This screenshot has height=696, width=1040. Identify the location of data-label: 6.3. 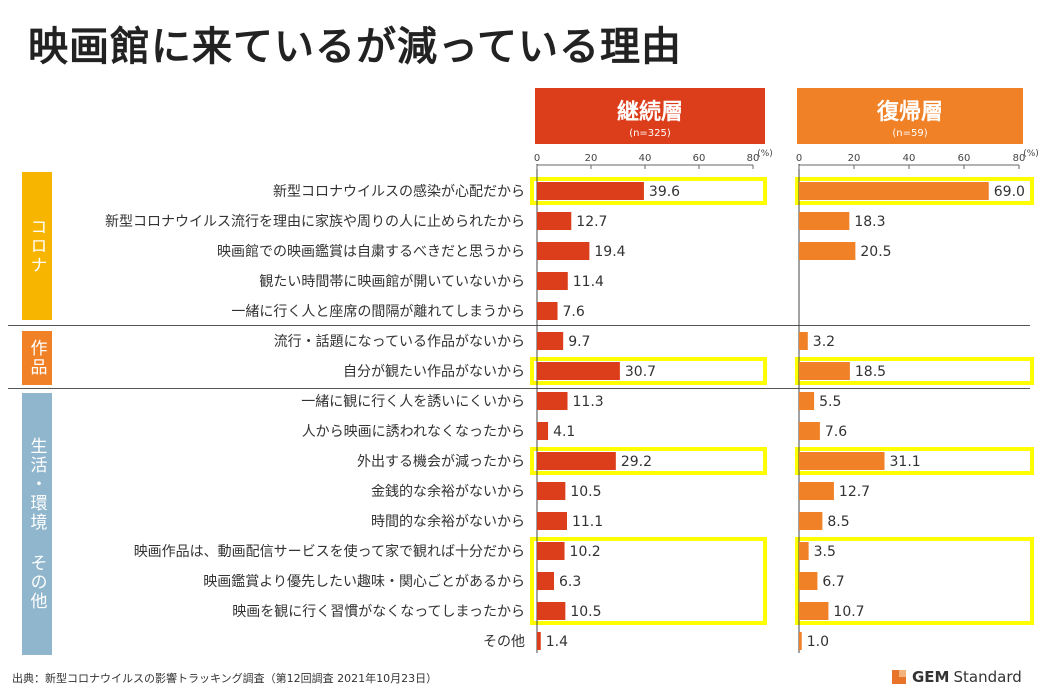
(570, 582).